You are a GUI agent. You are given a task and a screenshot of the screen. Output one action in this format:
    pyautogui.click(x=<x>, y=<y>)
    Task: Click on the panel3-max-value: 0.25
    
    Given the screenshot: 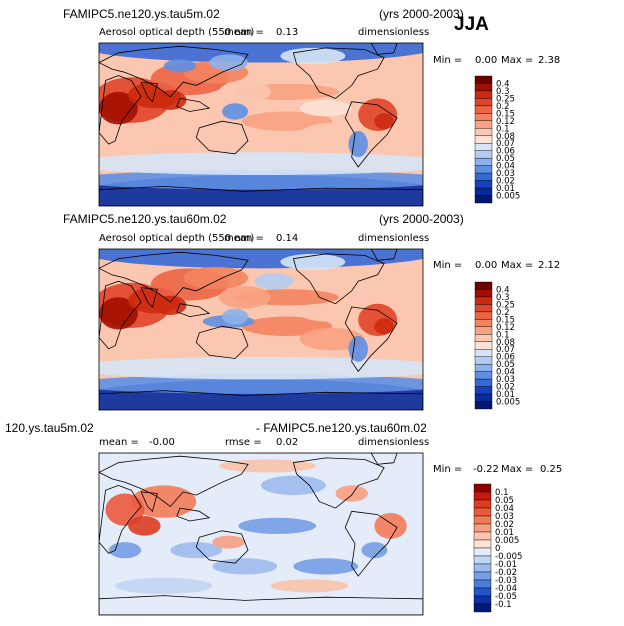 What is the action you would take?
    pyautogui.click(x=551, y=469)
    